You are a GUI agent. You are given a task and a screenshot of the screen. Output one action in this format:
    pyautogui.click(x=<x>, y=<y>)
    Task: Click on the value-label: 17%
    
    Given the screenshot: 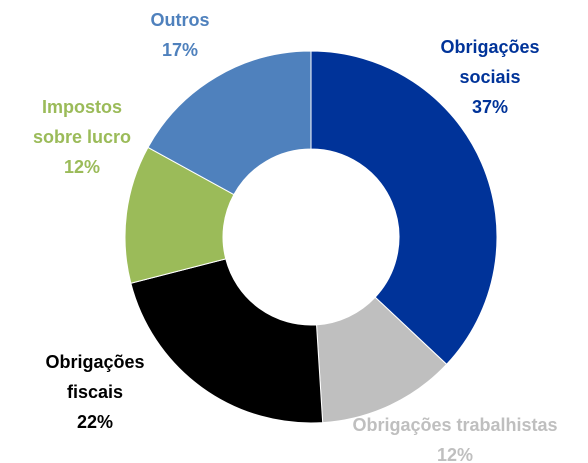 What is the action you would take?
    pyautogui.click(x=180, y=50)
    